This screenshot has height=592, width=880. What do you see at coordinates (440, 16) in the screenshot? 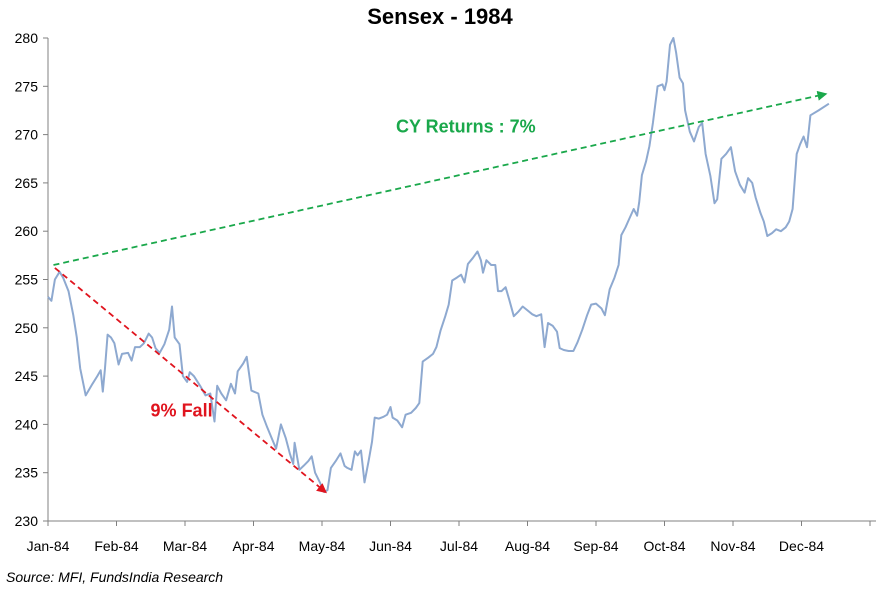
I see `chart-title: Sensex - 1984` at bounding box center [440, 16].